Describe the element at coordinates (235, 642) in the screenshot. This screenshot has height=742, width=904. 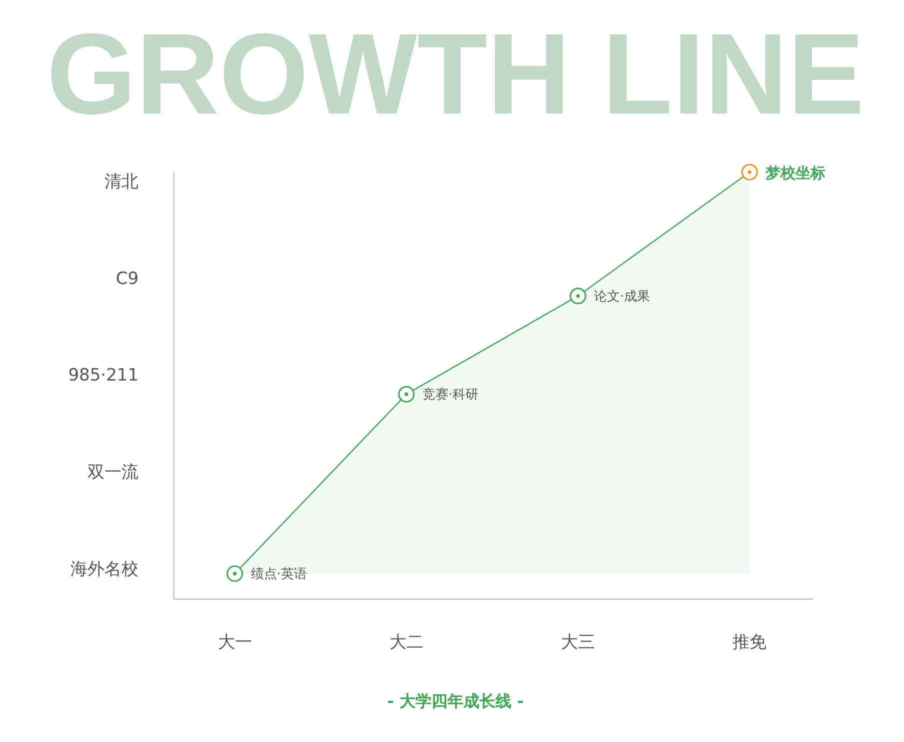
I see `x-tick-label: 大一` at that location.